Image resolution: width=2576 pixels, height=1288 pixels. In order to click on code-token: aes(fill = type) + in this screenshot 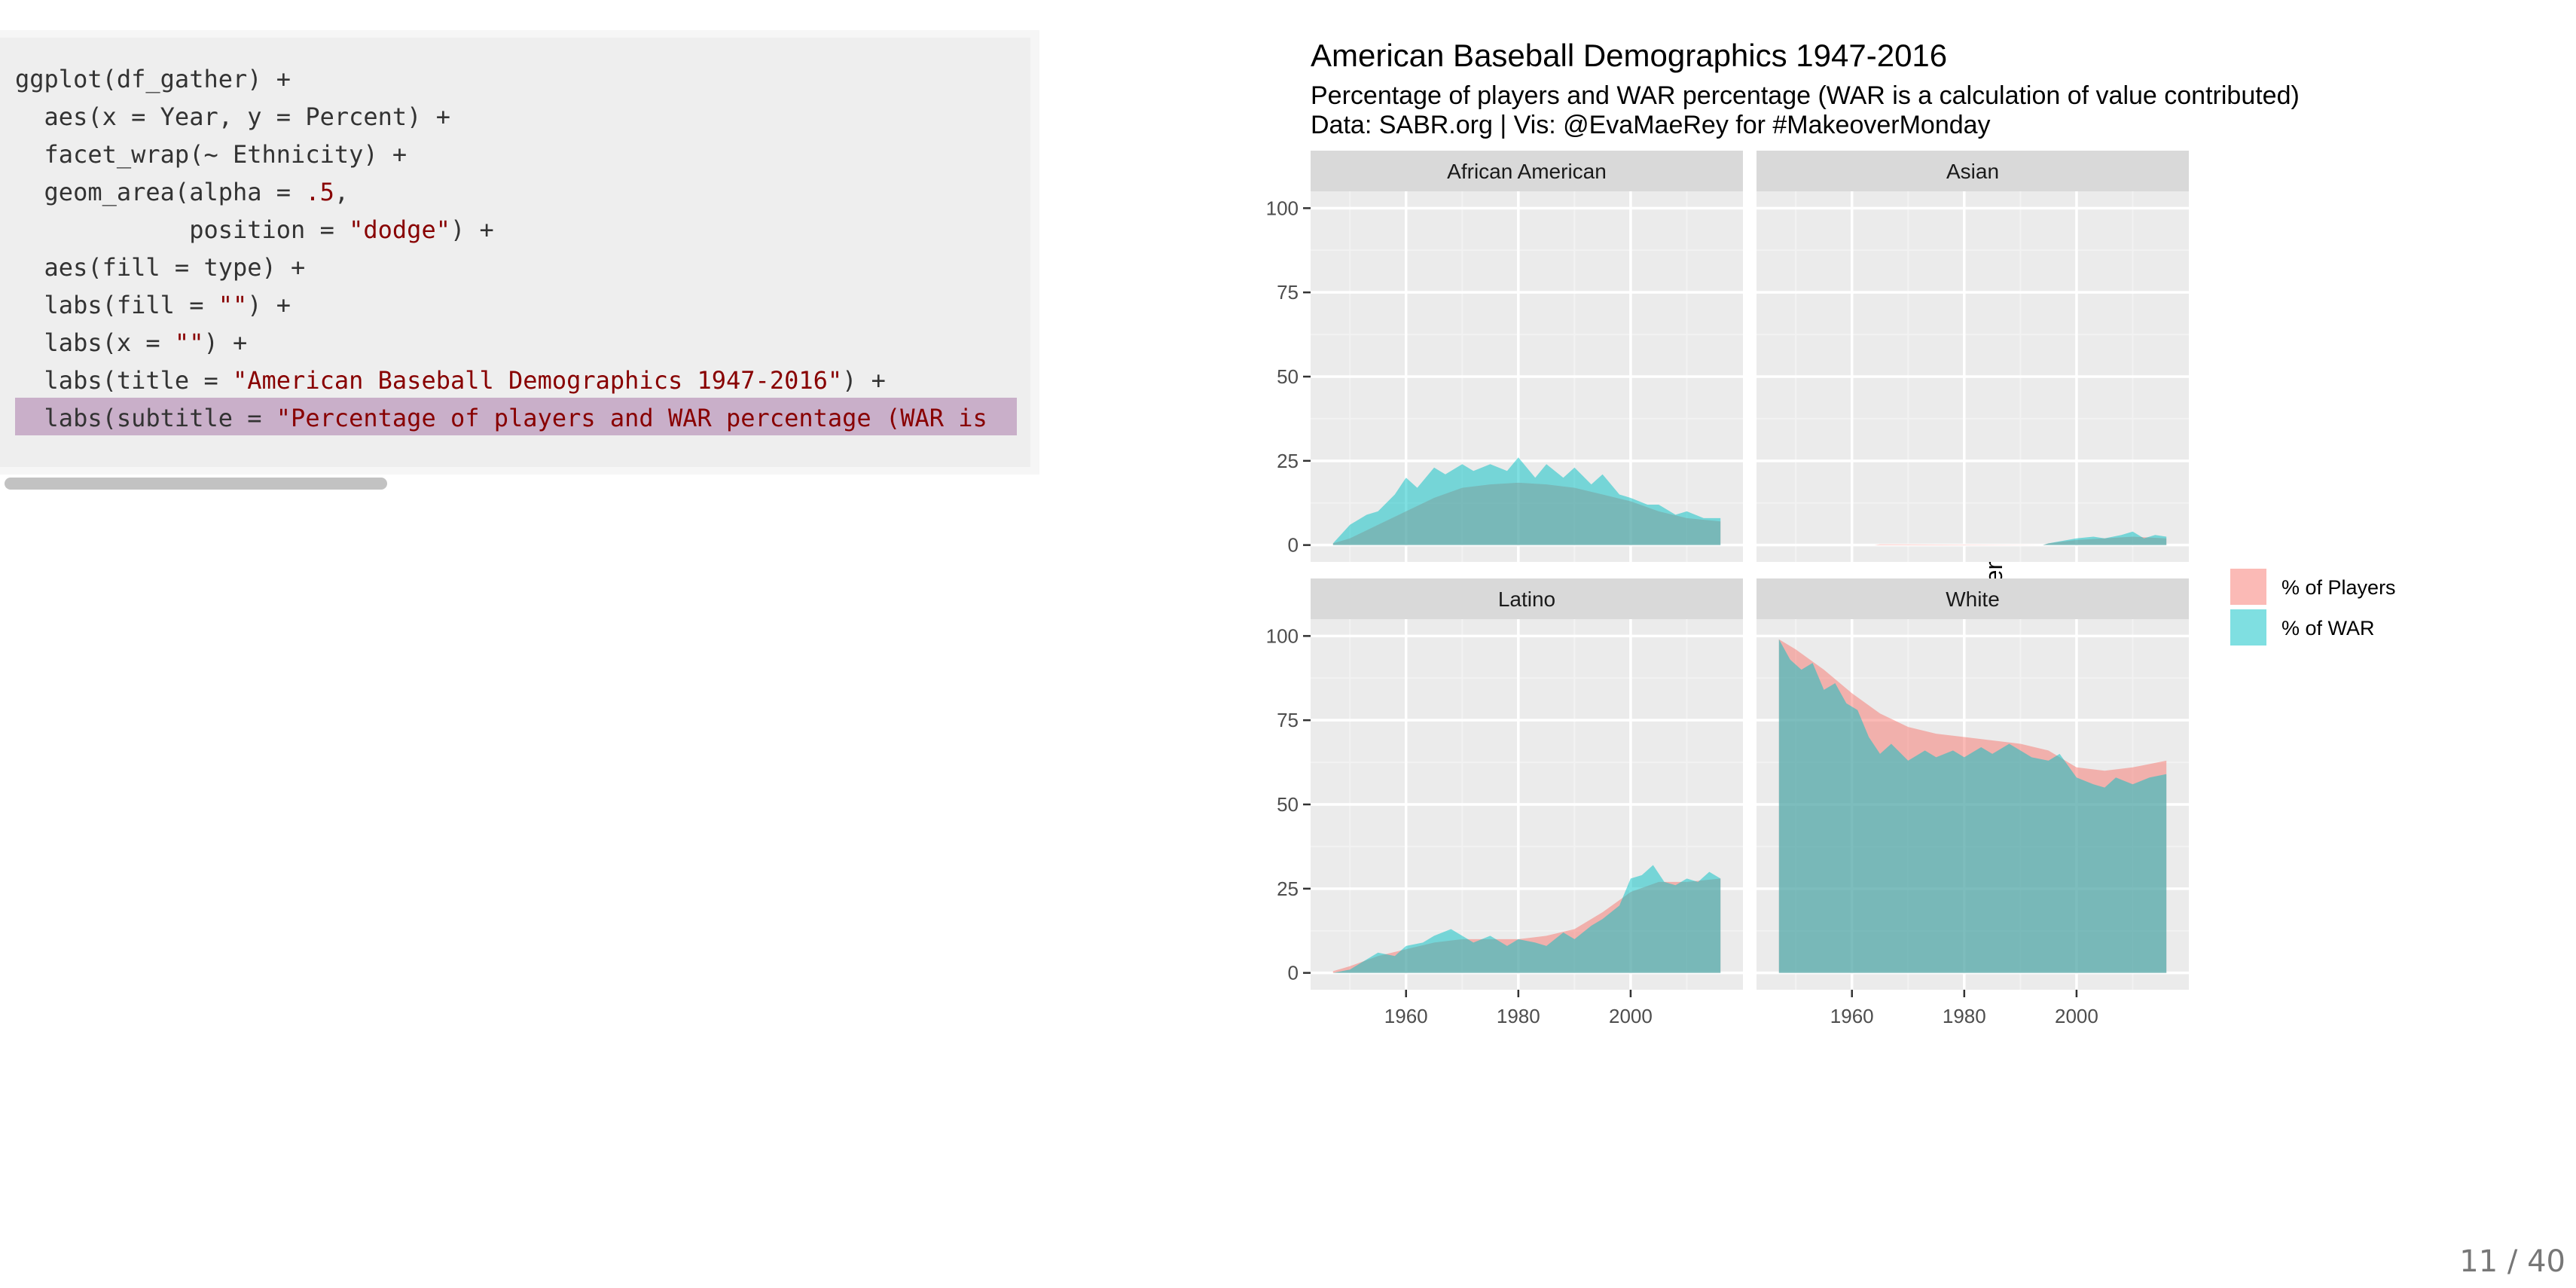, I will do `click(161, 268)`.